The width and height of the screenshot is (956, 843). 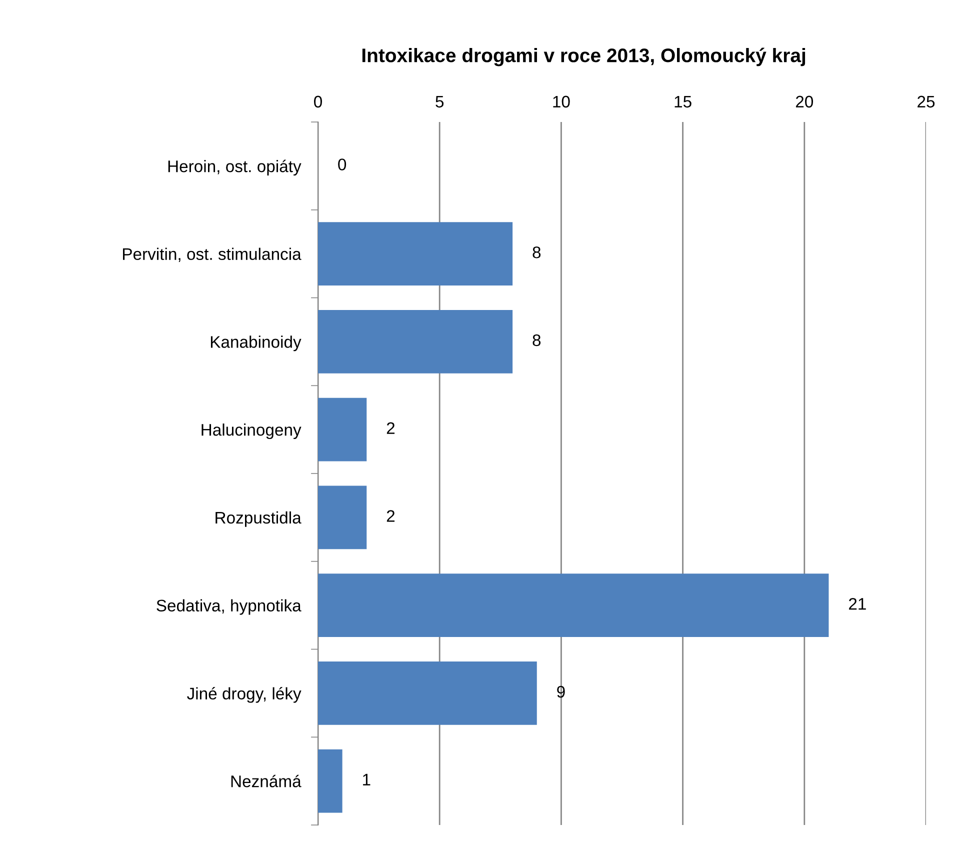 What do you see at coordinates (244, 695) in the screenshot?
I see `y-tick-label: Jiné drogy, léky` at bounding box center [244, 695].